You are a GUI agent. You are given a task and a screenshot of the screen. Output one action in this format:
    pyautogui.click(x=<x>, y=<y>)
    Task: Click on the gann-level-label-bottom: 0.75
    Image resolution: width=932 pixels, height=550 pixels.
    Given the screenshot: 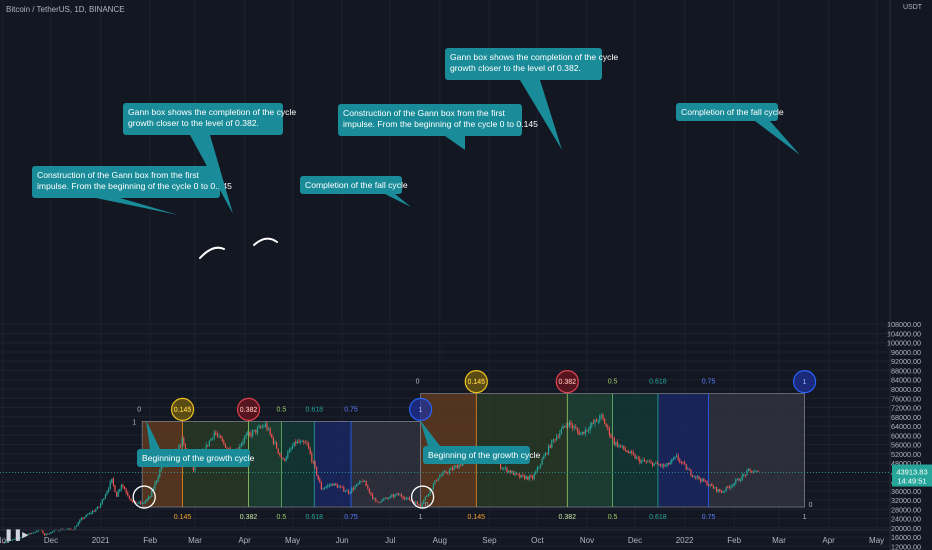 What is the action you would take?
    pyautogui.click(x=351, y=517)
    